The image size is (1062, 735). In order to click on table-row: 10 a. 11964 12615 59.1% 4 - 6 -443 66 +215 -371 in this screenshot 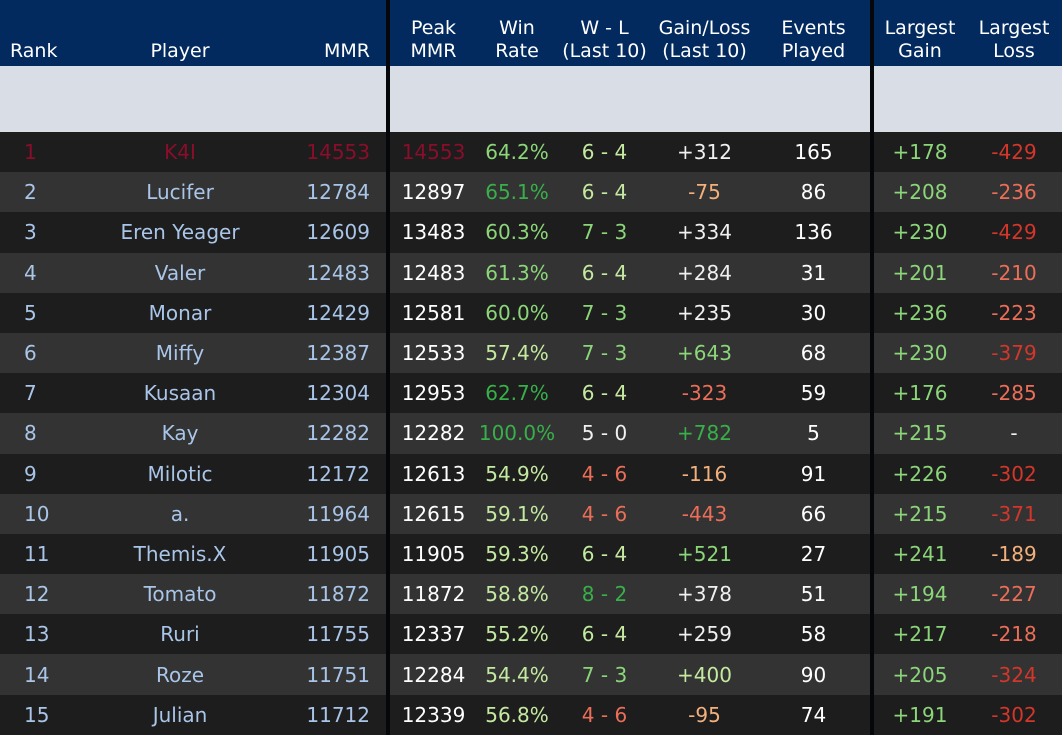, I will do `click(531, 513)`.